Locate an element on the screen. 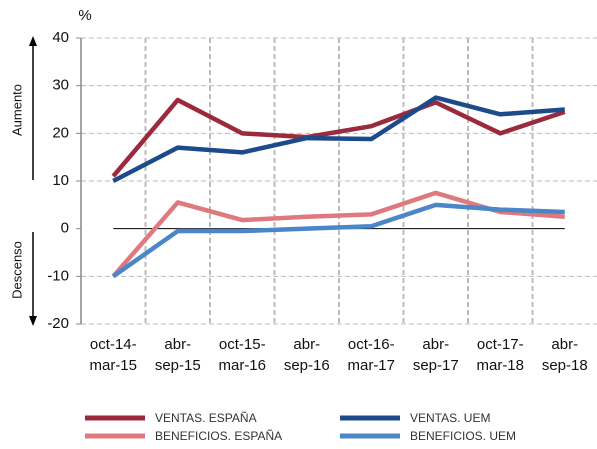 Image resolution: width=597 pixels, height=449 pixels. x-tick-label: sep-15 is located at coordinates (178, 365).